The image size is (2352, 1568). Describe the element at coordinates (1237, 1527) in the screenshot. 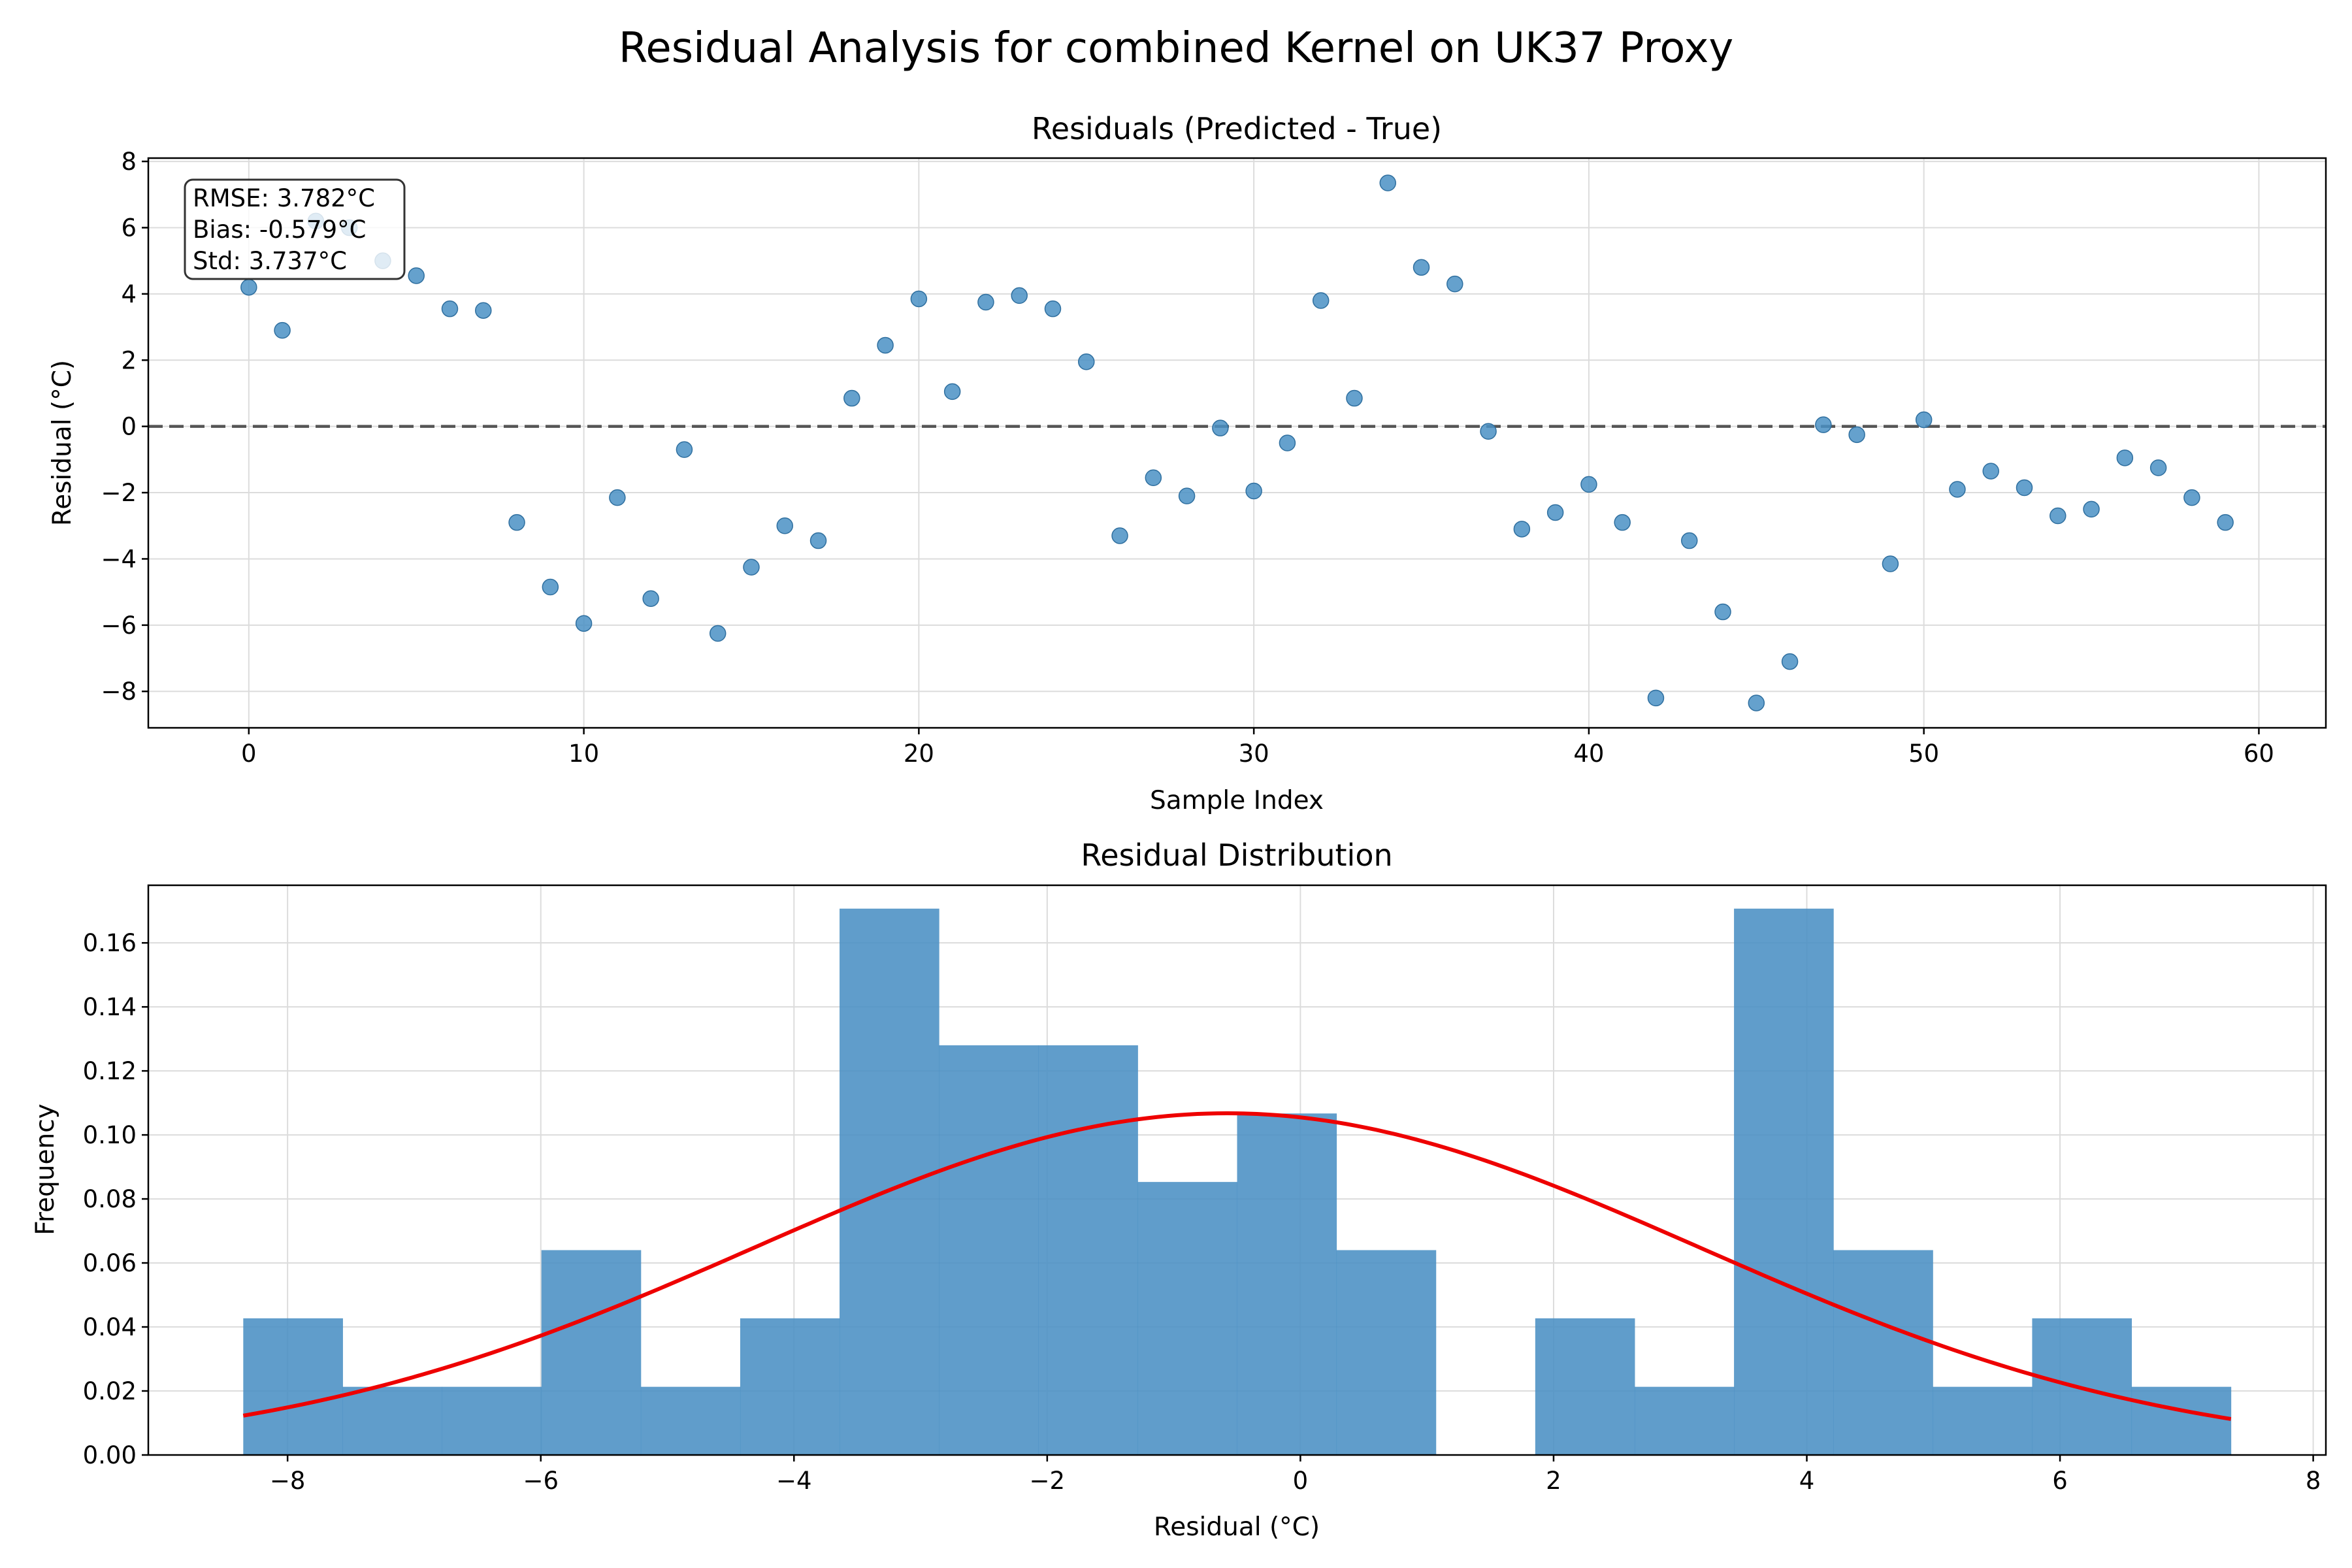

I see `histogram-x-axis-label: Residual (°C)` at that location.